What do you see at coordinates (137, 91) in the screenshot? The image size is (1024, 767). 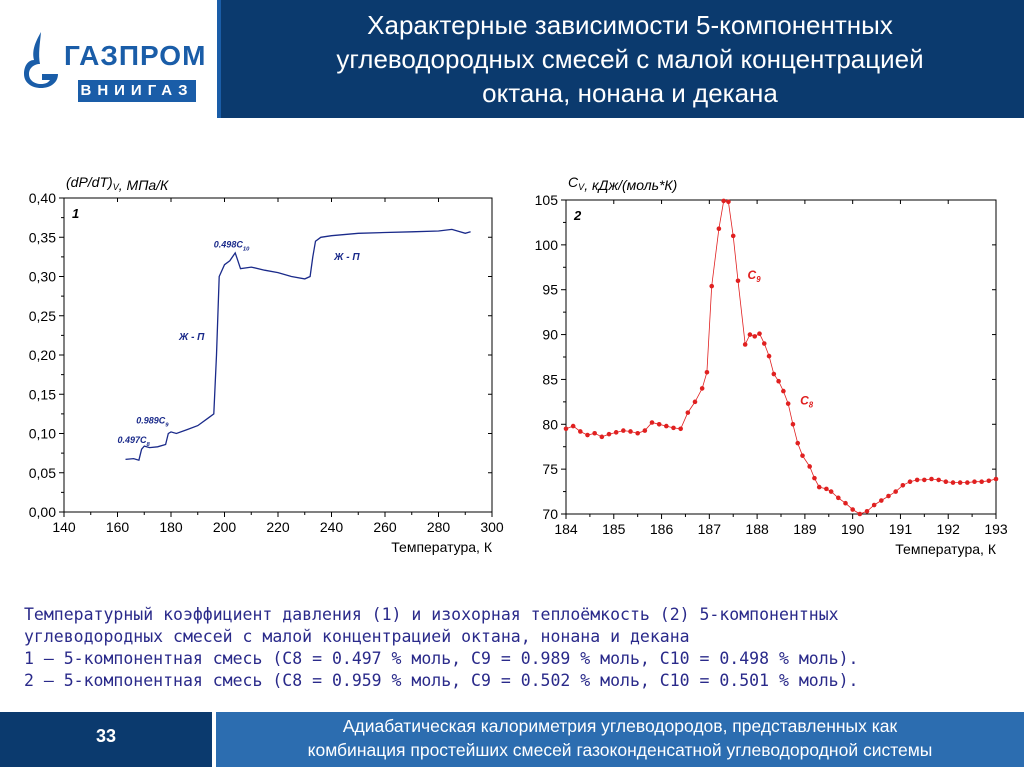 I see `logo-sub-text: ВНИИГАЗ` at bounding box center [137, 91].